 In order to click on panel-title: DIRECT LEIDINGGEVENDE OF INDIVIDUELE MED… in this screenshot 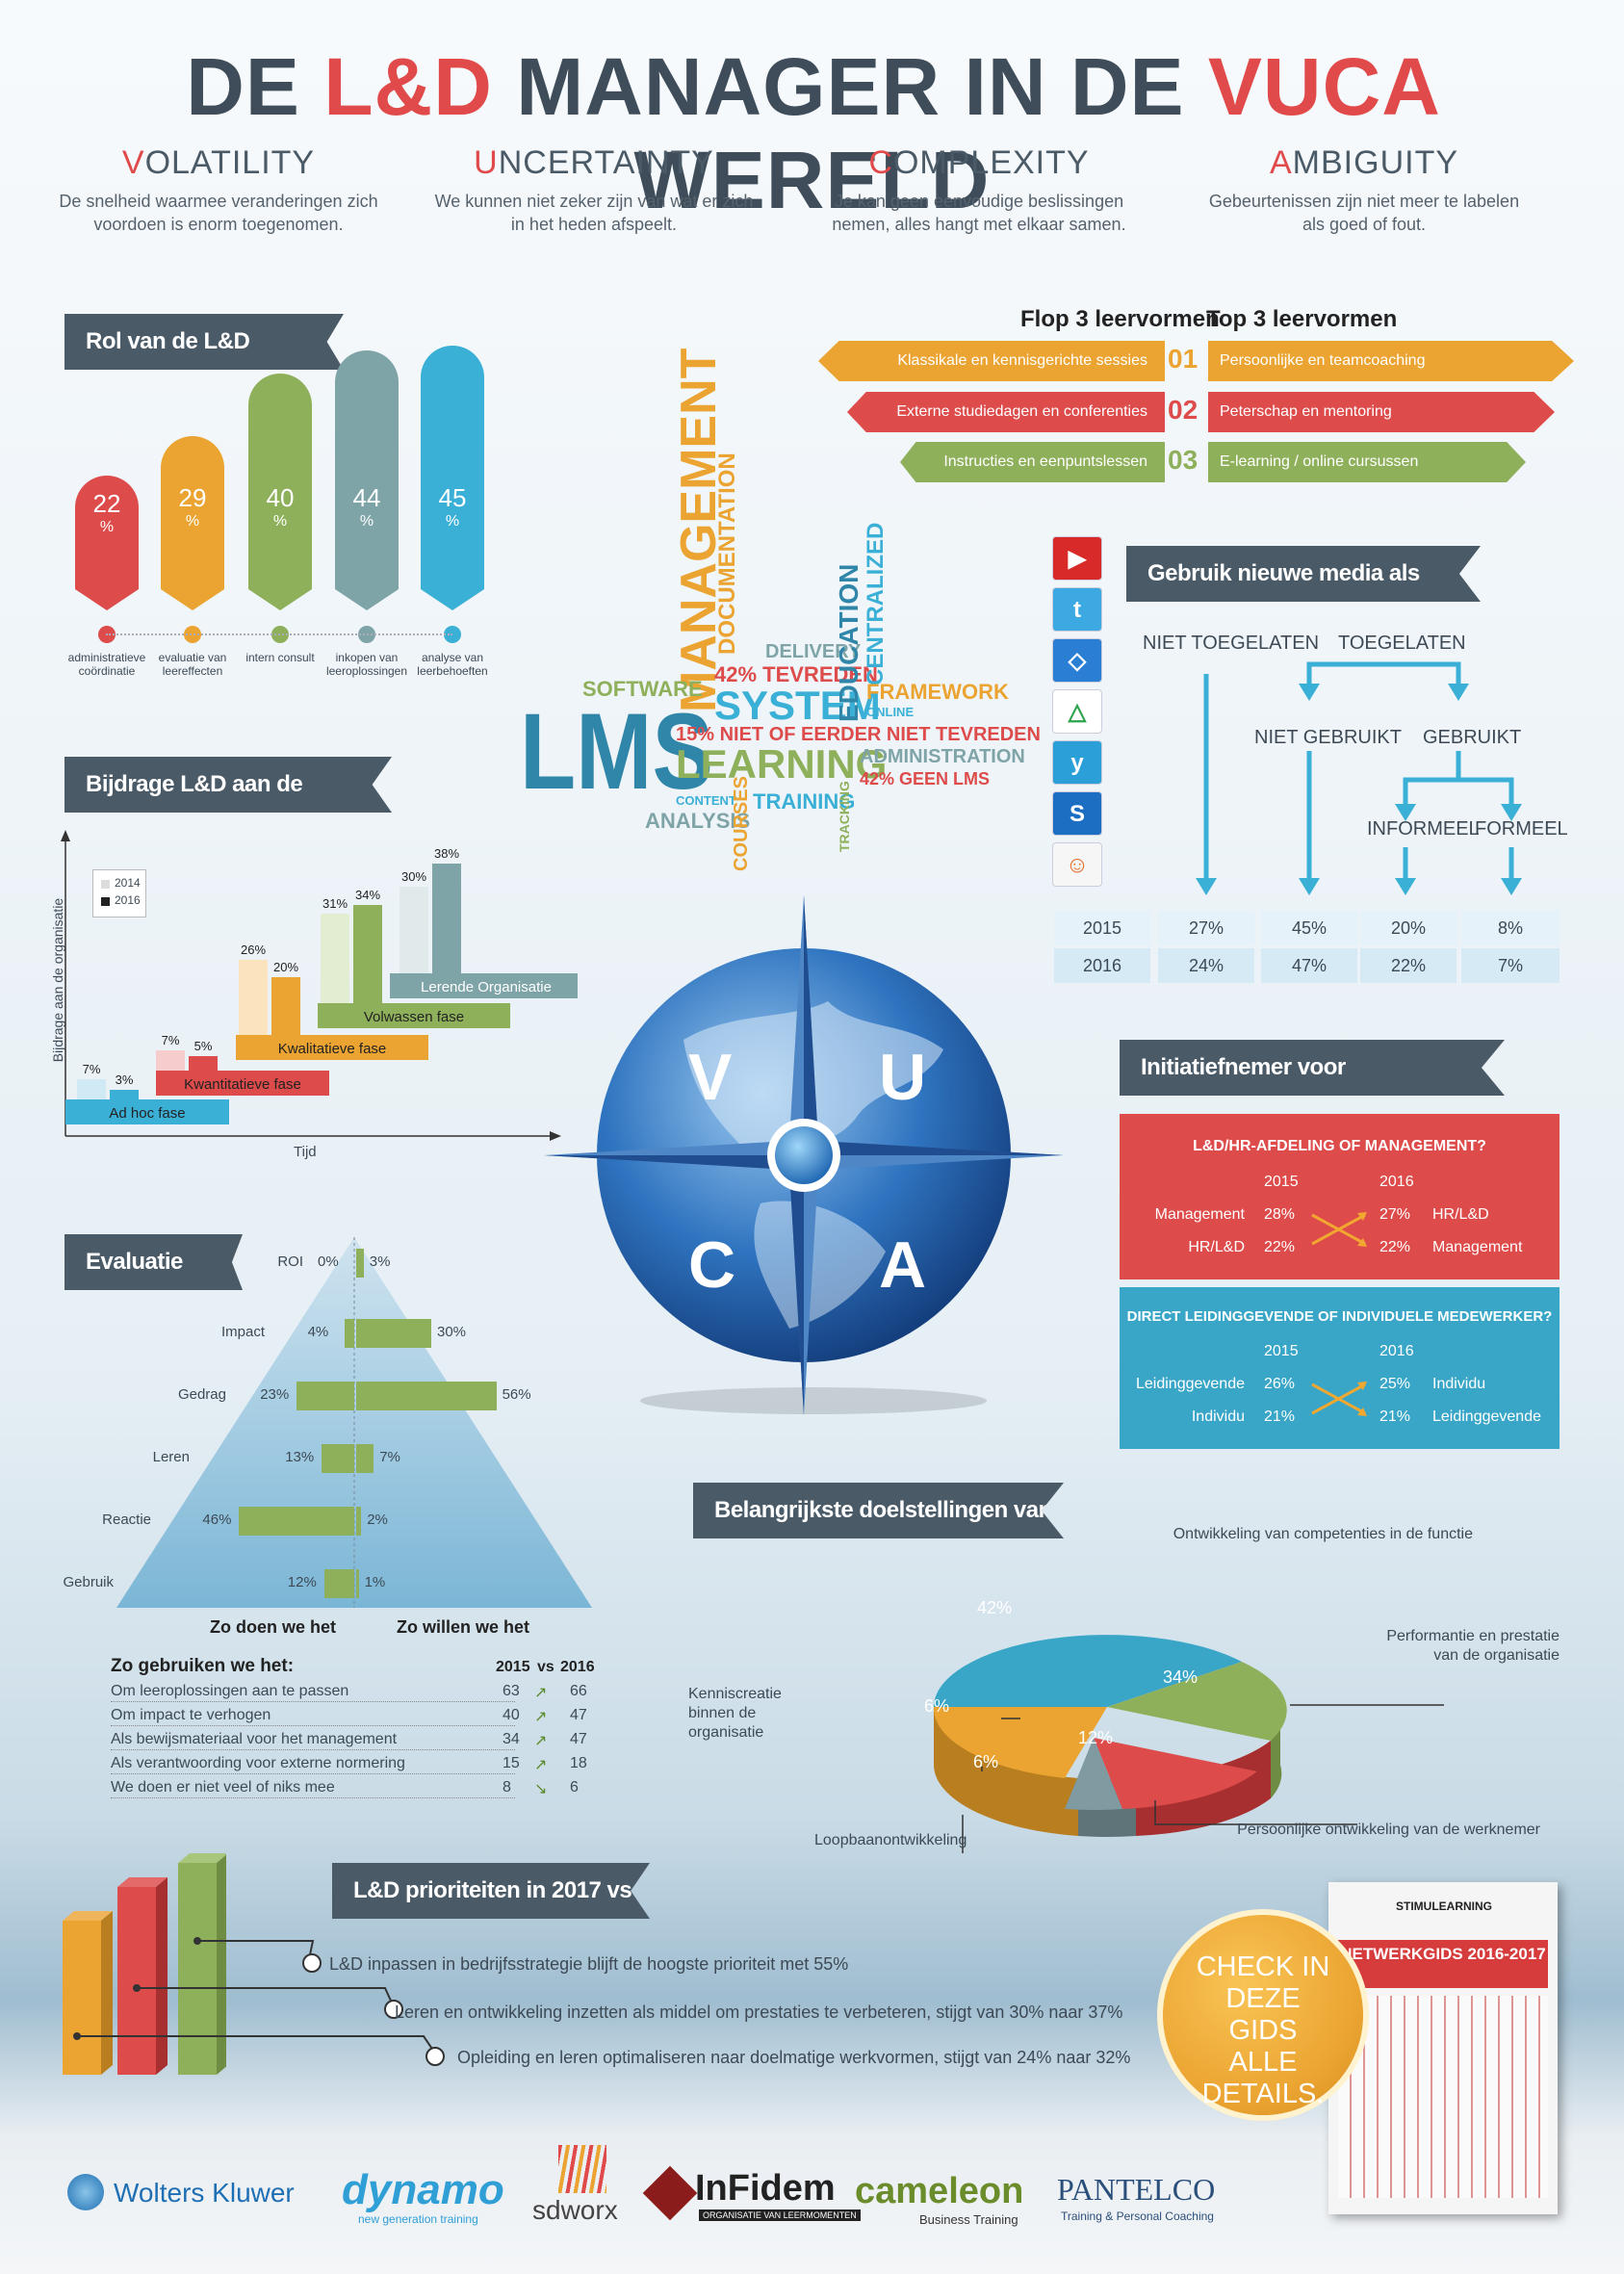, I will do `click(1339, 1317)`.